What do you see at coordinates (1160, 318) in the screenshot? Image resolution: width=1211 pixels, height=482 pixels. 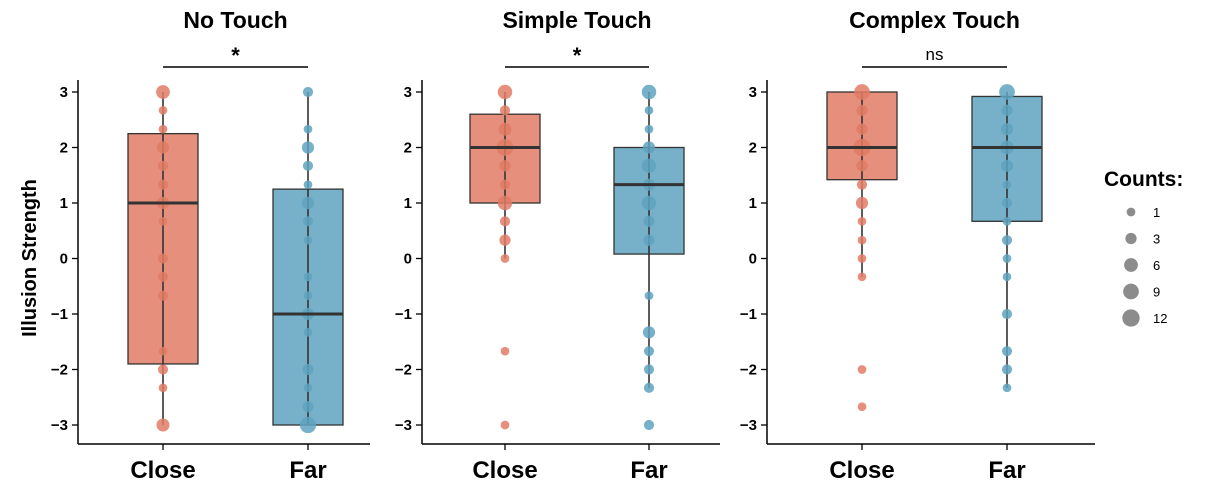 I see `legend-label: 12` at bounding box center [1160, 318].